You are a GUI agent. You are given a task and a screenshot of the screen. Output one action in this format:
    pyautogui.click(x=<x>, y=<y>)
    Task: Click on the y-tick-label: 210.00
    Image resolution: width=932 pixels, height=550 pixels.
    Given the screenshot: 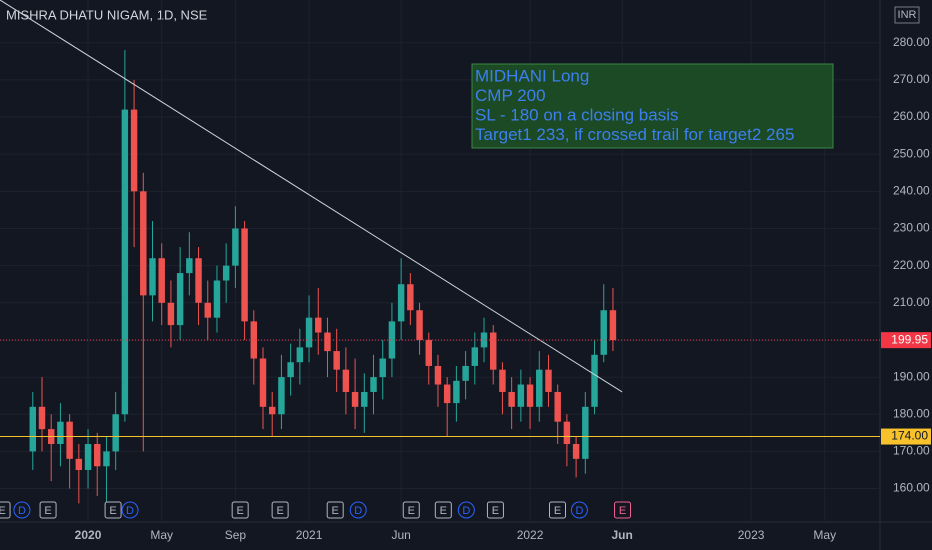 What is the action you would take?
    pyautogui.click(x=911, y=302)
    